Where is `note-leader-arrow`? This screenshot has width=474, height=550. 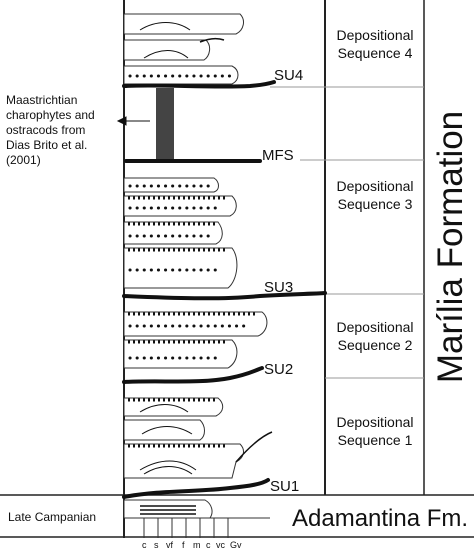 note-leader-arrow is located at coordinates (133, 121).